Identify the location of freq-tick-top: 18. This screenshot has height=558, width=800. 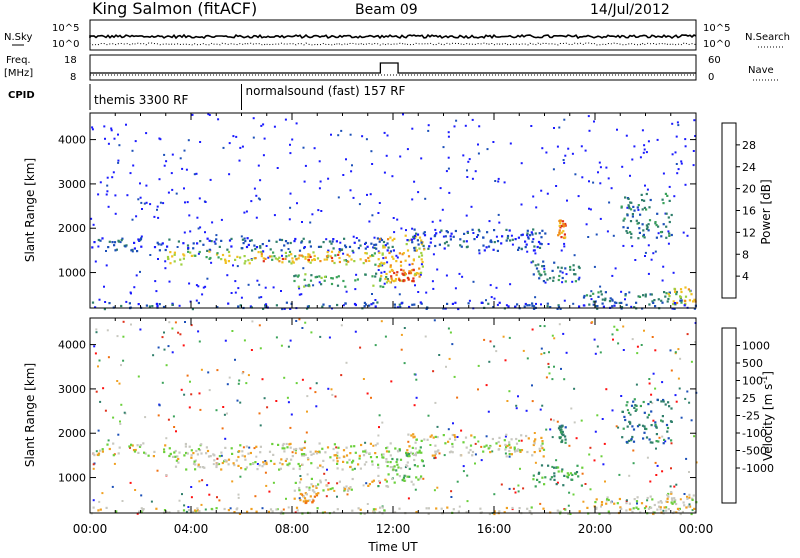
(70, 60).